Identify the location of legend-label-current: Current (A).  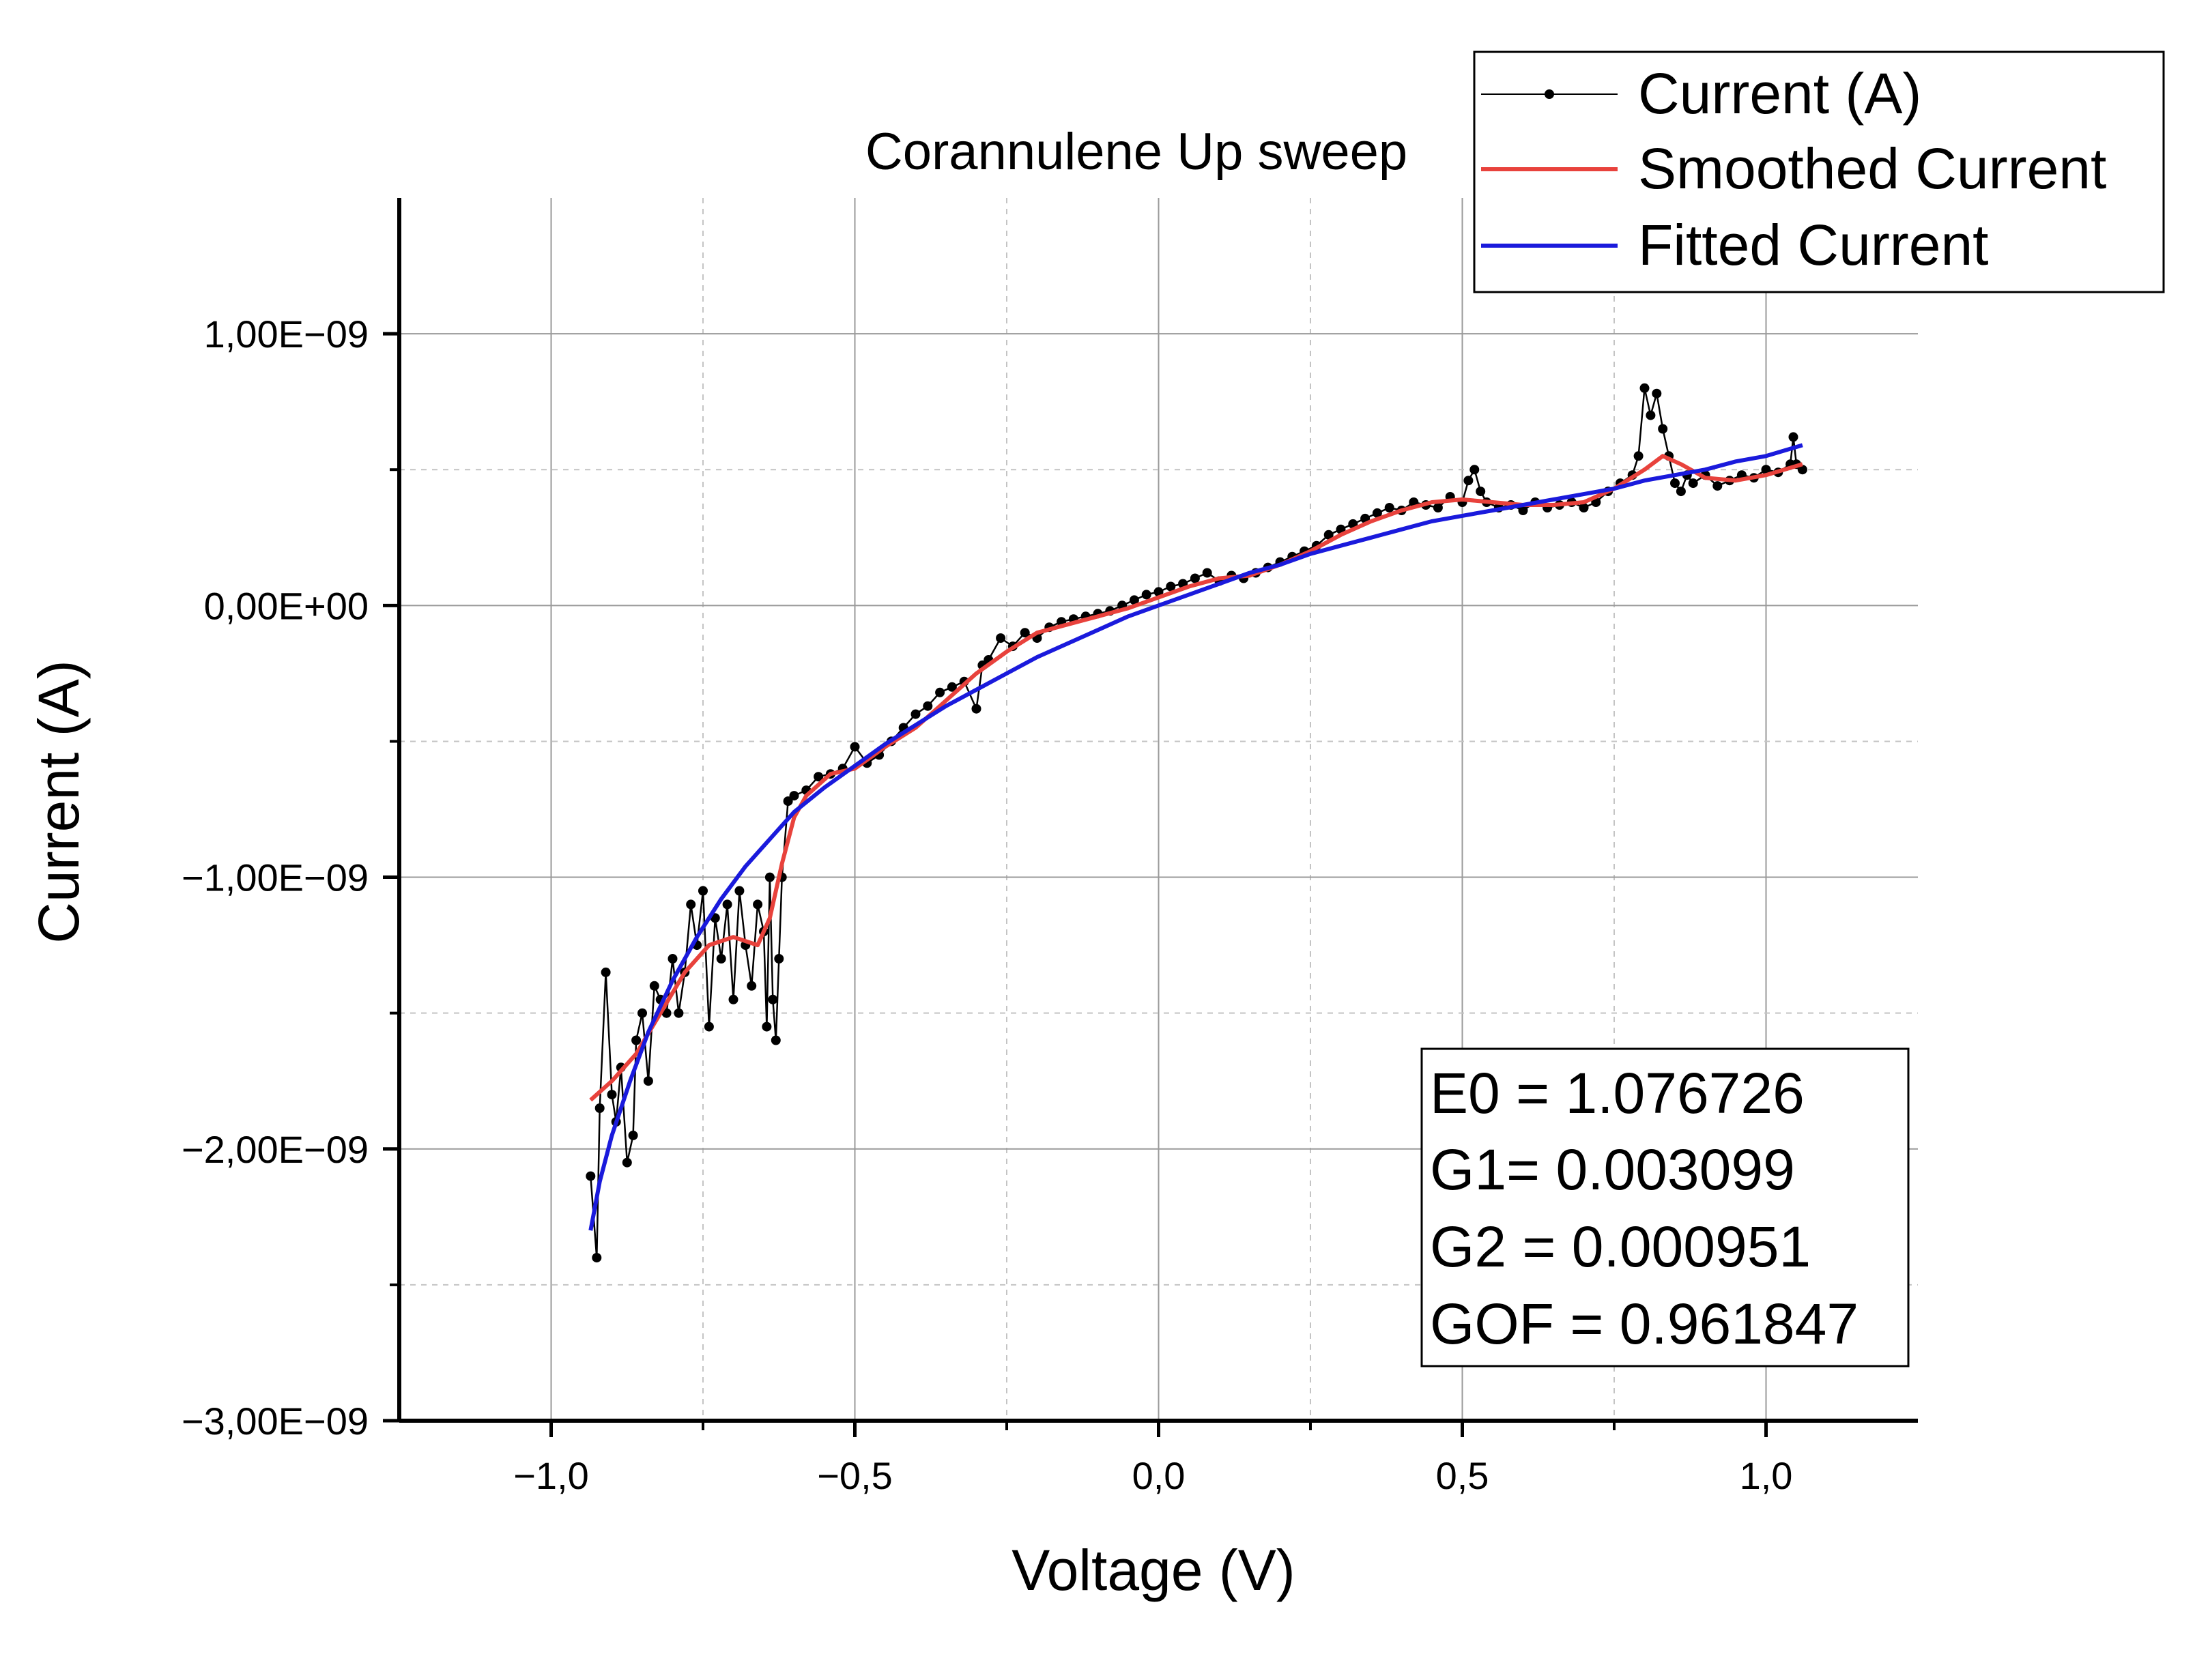
(1779, 93).